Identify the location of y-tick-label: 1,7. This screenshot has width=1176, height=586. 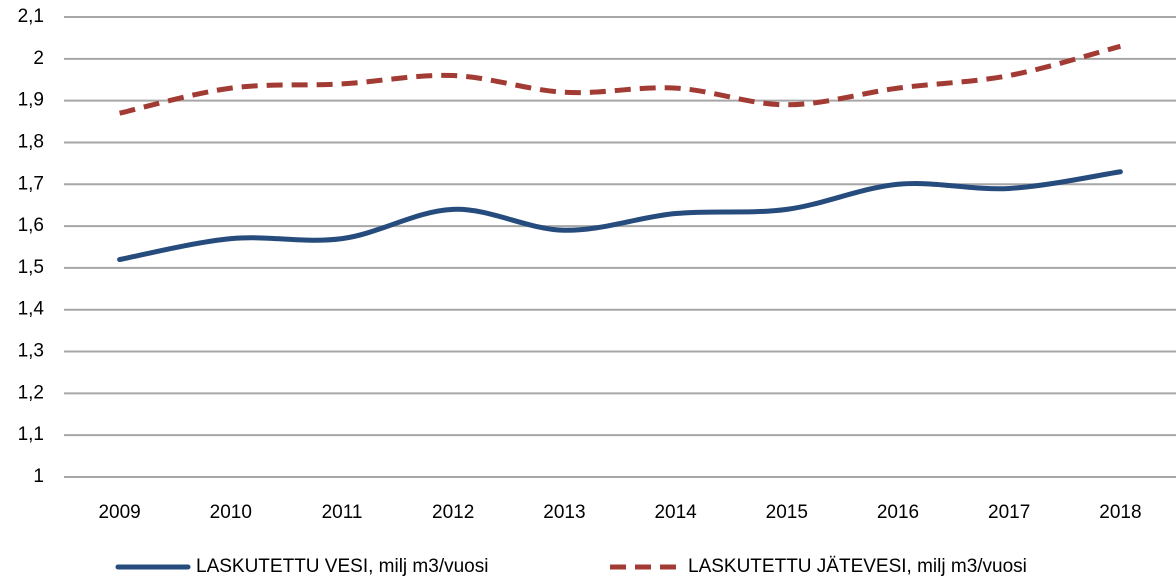
(31, 183).